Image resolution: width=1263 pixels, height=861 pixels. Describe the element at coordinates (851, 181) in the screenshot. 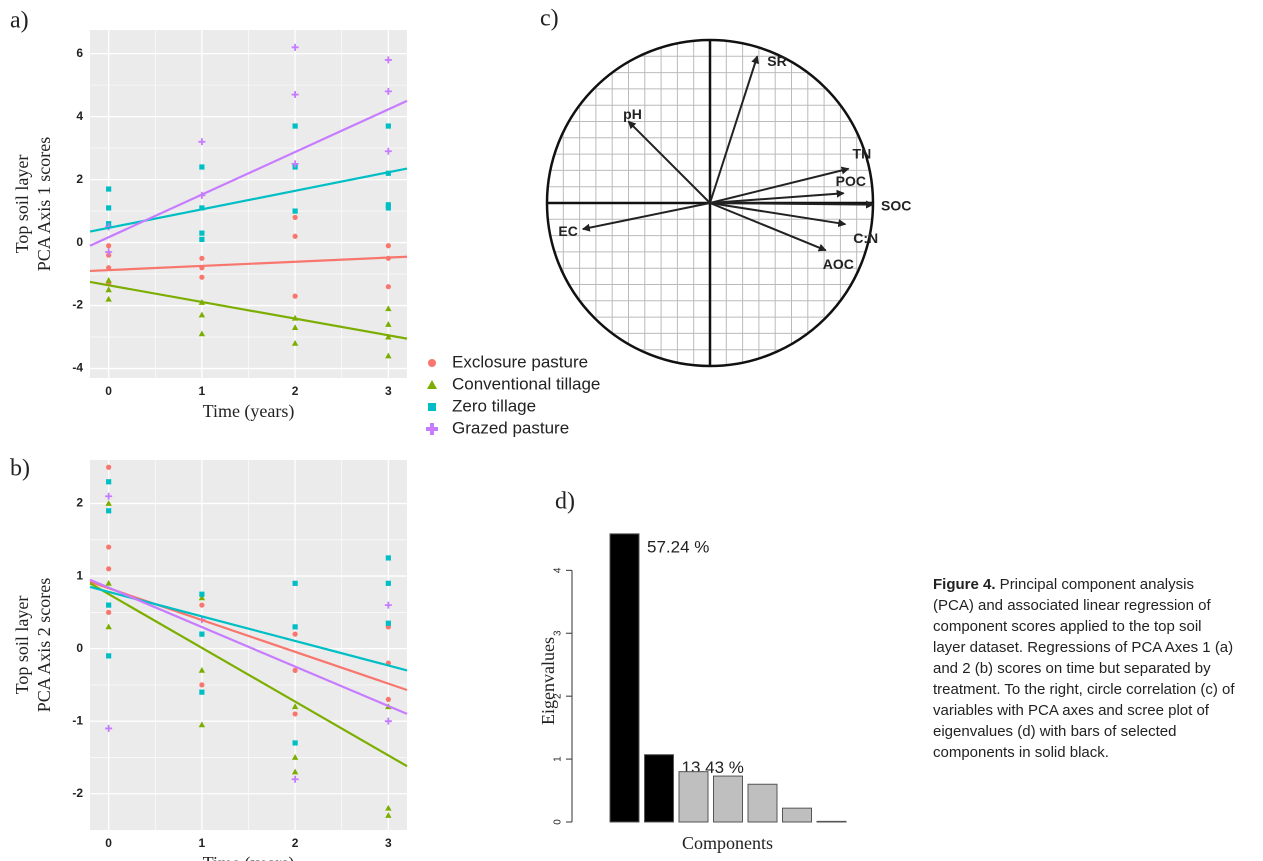

I see `variable-label: POC` at that location.